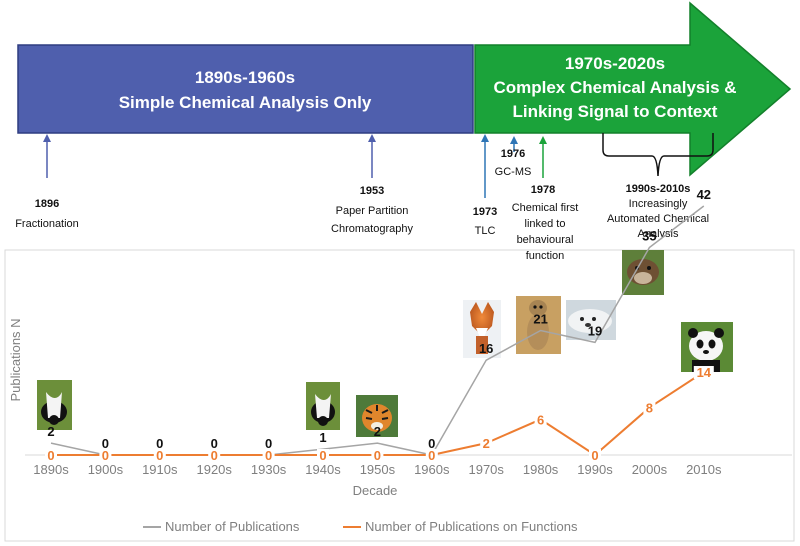 The width and height of the screenshot is (800, 546). What do you see at coordinates (485, 212) in the screenshot?
I see `event-1973-year: 1973` at bounding box center [485, 212].